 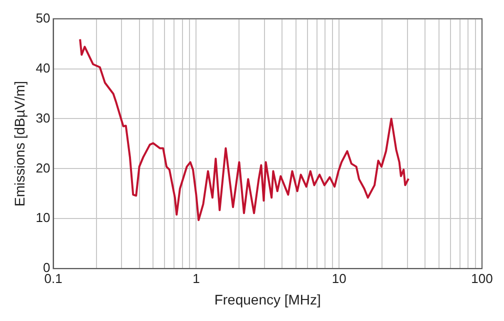 I want to click on x-tick-label: 10, so click(x=339, y=278).